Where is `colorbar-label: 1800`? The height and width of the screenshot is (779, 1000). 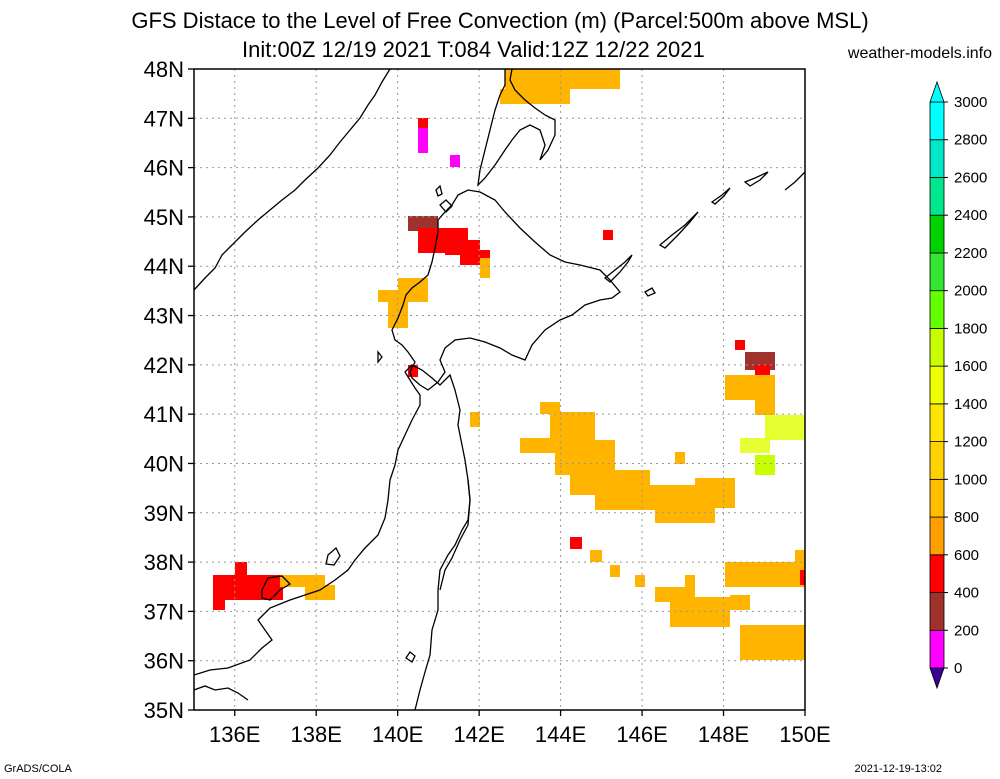
colorbar-label: 1800 is located at coordinates (970, 328).